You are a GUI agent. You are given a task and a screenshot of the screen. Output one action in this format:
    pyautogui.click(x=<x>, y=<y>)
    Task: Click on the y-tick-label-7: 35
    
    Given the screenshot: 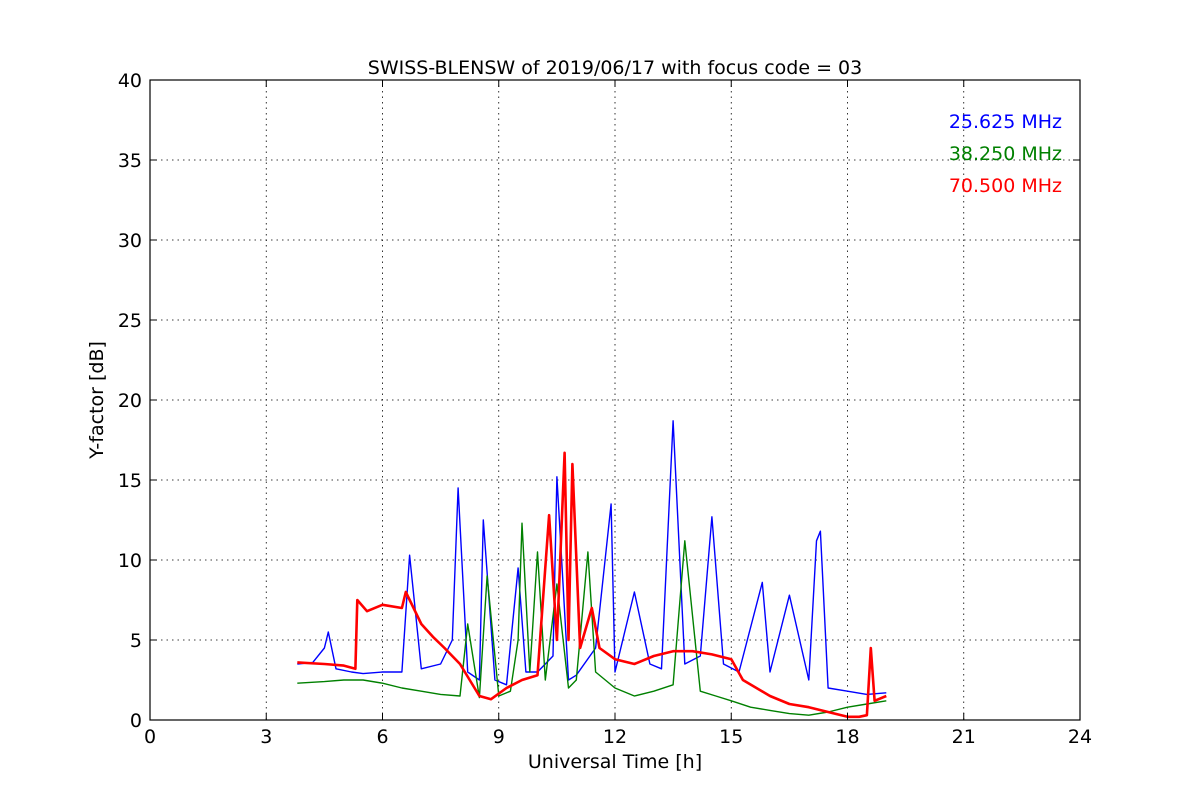 What is the action you would take?
    pyautogui.click(x=130, y=161)
    